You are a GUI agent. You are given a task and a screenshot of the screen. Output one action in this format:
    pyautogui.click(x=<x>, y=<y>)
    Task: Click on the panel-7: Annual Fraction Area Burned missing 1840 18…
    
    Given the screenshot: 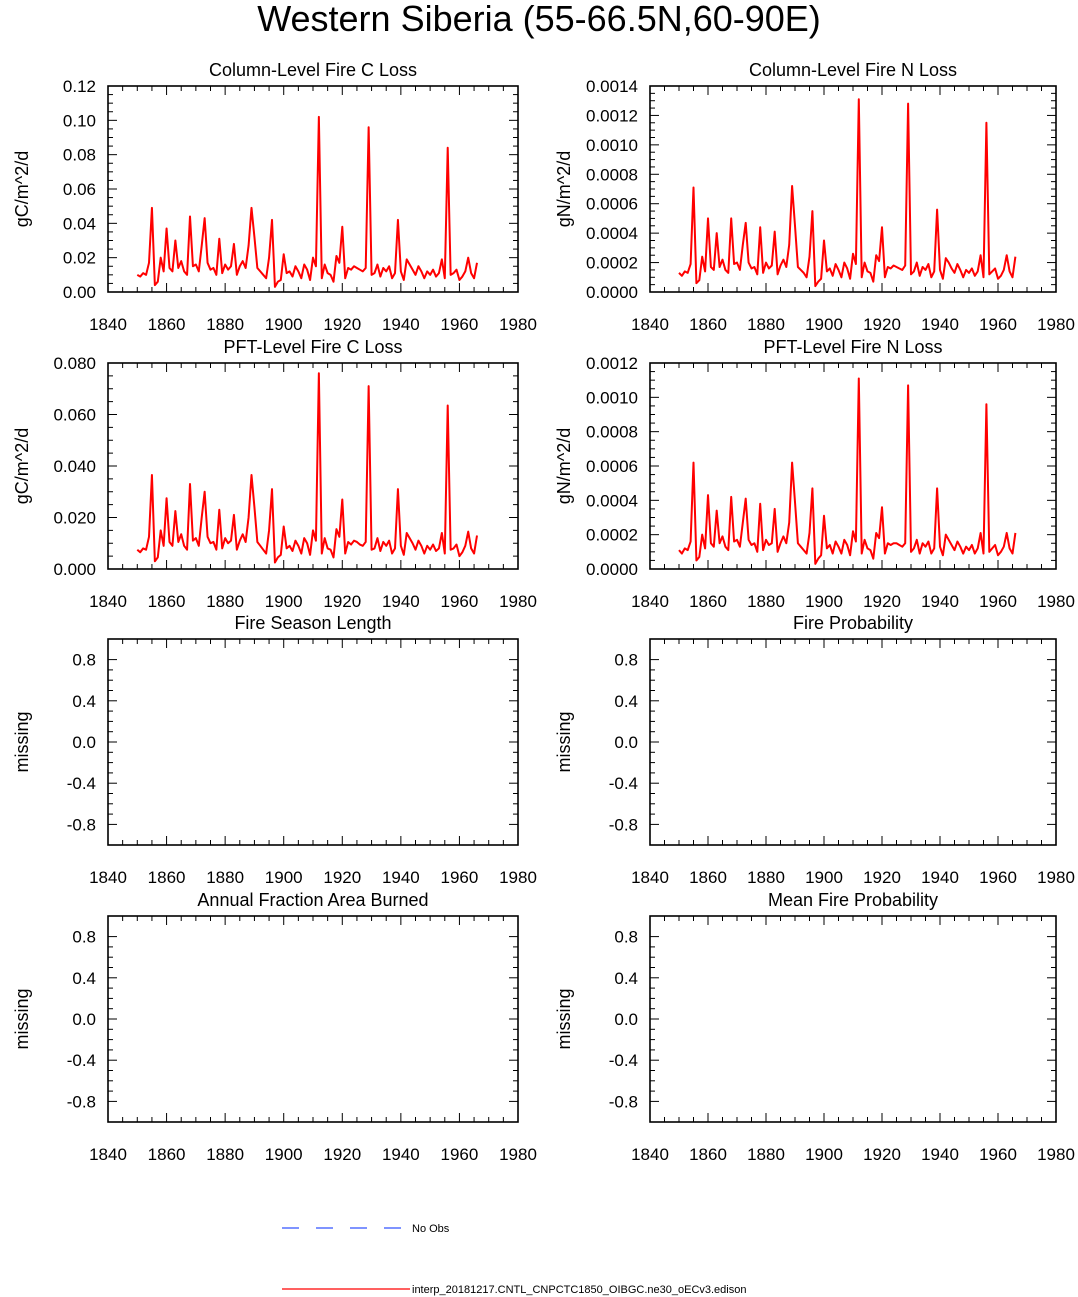 What is the action you would take?
    pyautogui.click(x=274, y=1027)
    